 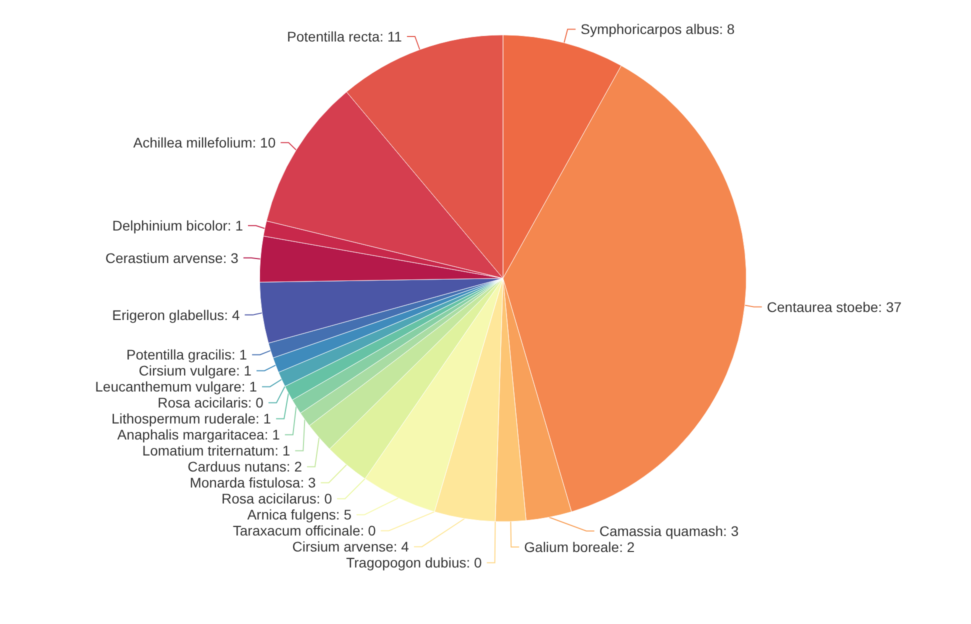 I want to click on slice-label: Potentilla recta, so click(x=333, y=36).